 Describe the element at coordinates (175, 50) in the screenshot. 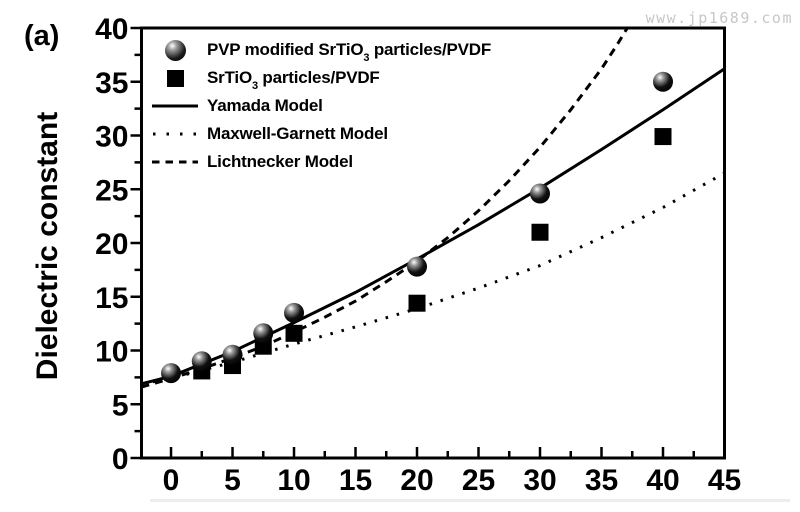

I see `sphere-marker-icon` at that location.